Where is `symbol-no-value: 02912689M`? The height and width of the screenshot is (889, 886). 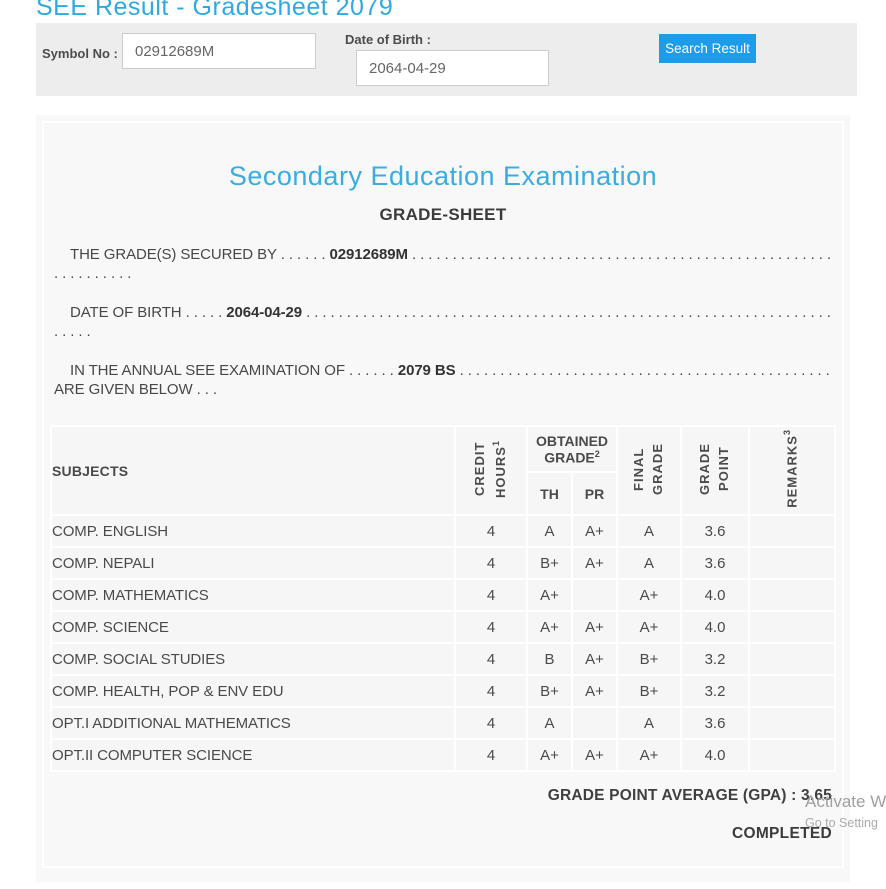
symbol-no-value: 02912689M is located at coordinates (368, 254).